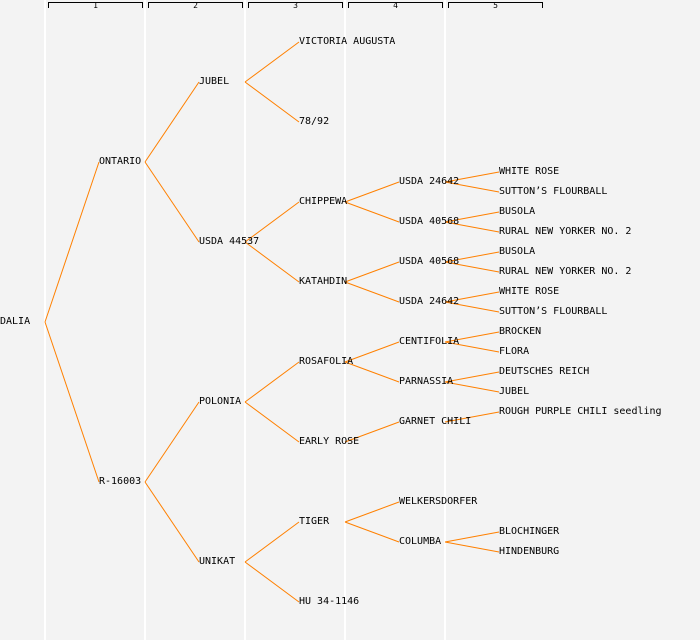 The height and width of the screenshot is (640, 700). Describe the element at coordinates (220, 401) in the screenshot. I see `pedigree-node: POLONIA` at that location.